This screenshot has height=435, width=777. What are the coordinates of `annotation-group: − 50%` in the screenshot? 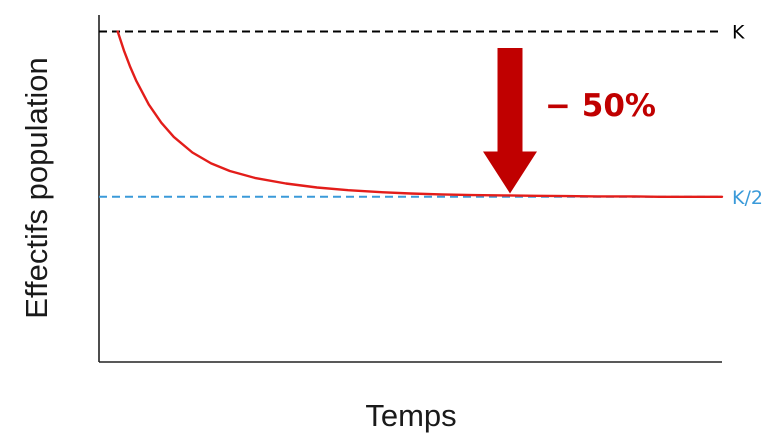 It's located at (569, 121).